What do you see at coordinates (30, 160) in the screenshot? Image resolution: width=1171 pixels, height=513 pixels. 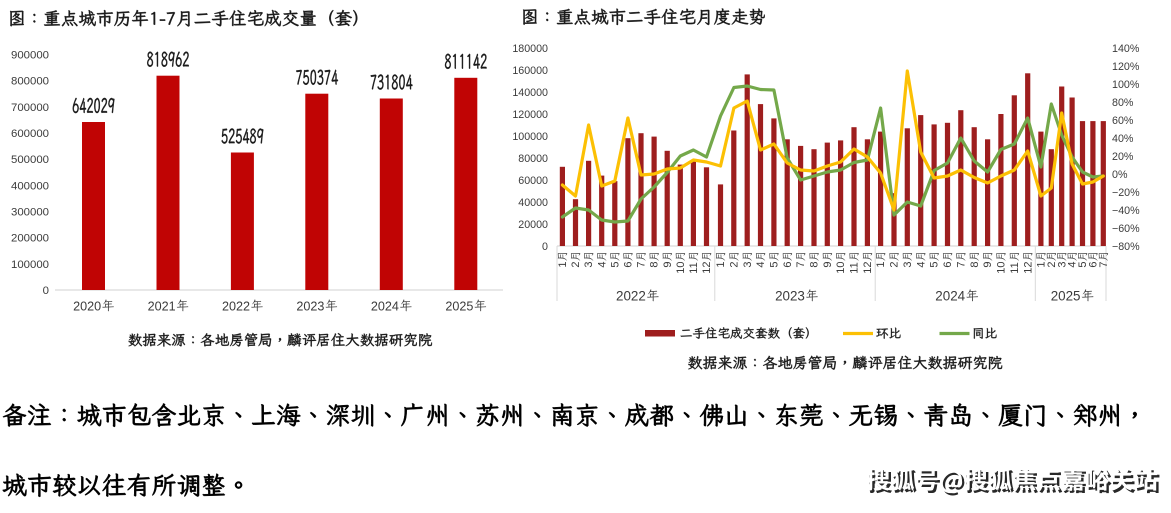 I see `svg-text: 500000` at bounding box center [30, 160].